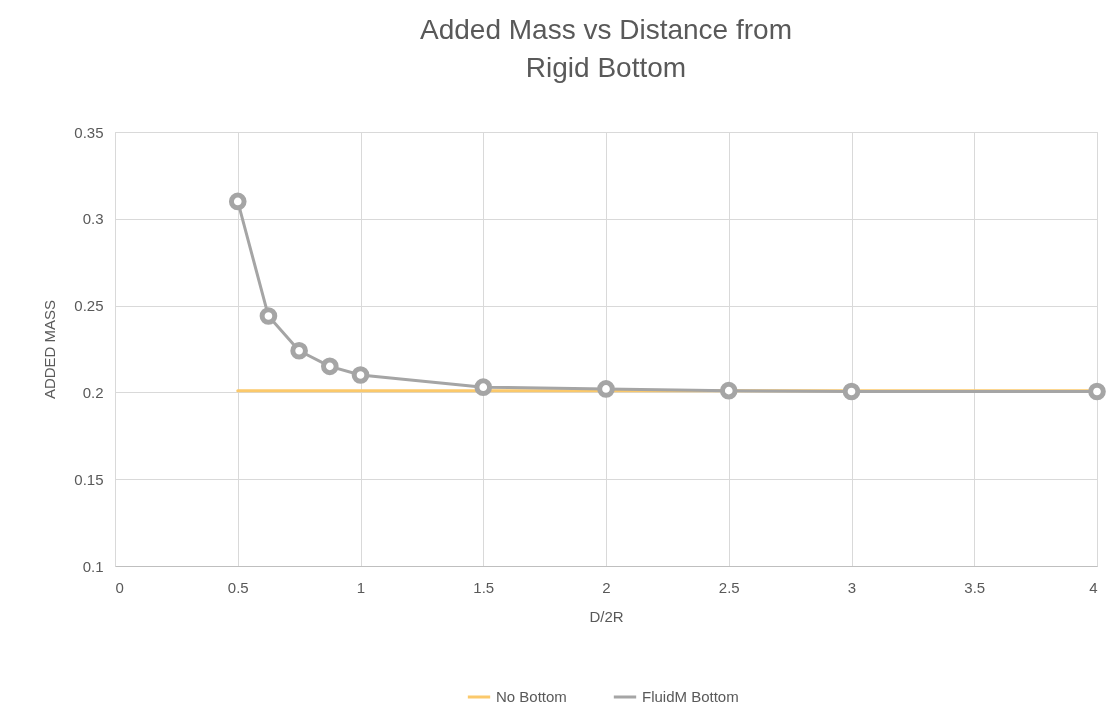  I want to click on x-tick-label: 1, so click(361, 587).